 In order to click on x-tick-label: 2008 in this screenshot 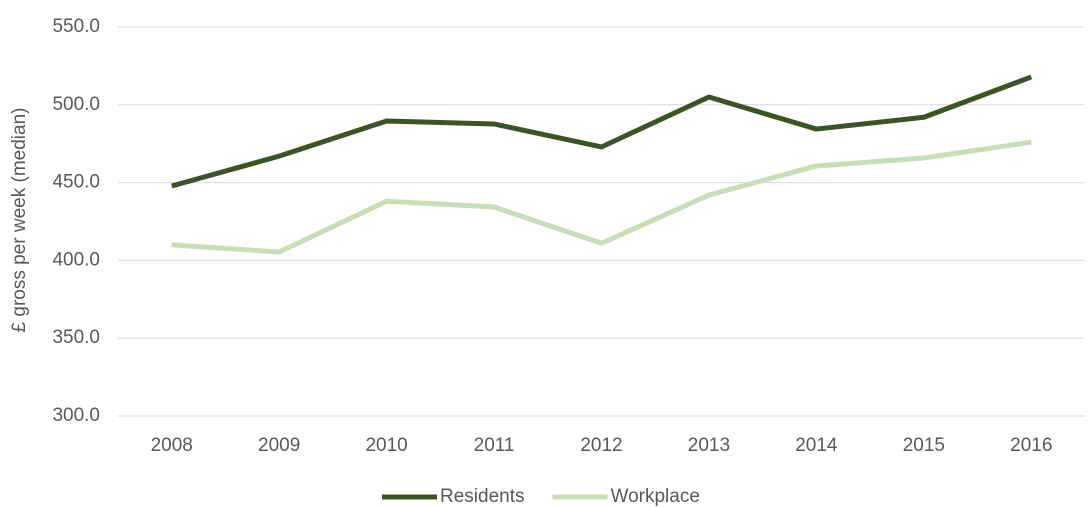, I will do `click(172, 445)`.